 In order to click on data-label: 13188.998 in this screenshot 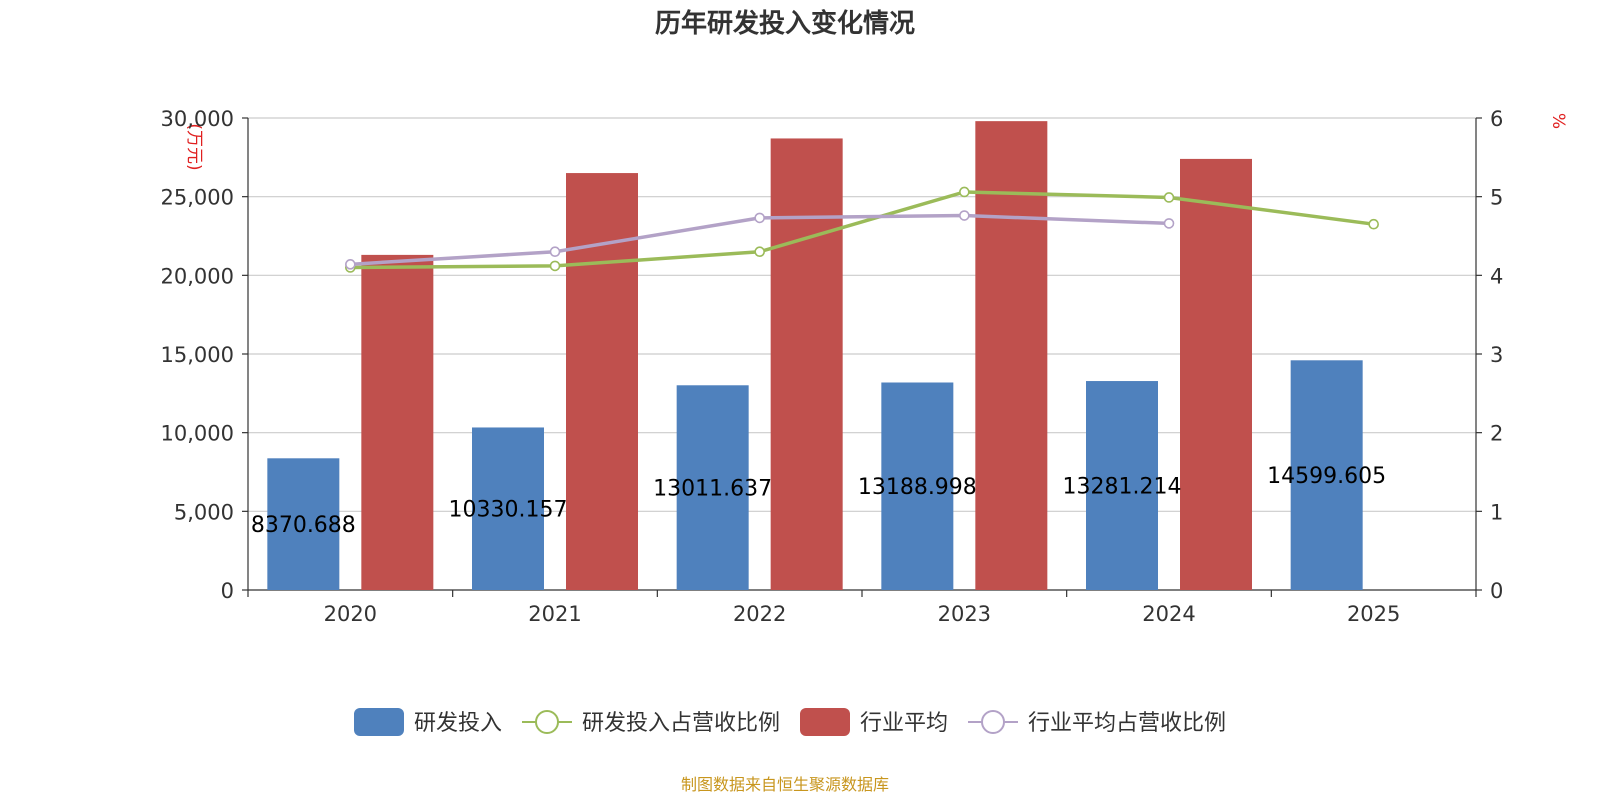, I will do `click(917, 487)`.